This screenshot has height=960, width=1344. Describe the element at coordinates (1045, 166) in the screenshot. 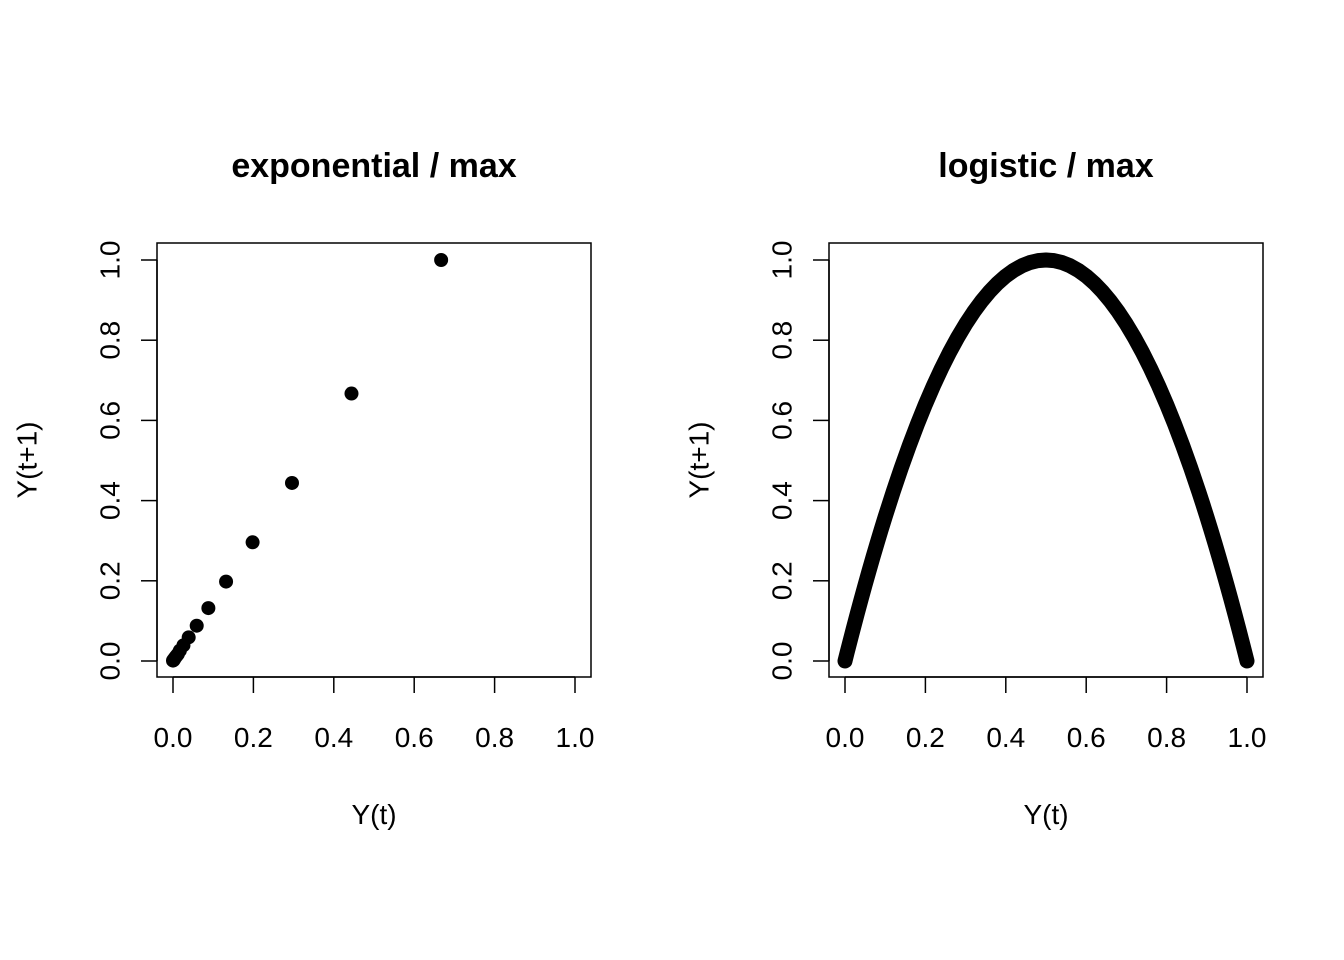

I see `chart-title: logistic / max` at that location.